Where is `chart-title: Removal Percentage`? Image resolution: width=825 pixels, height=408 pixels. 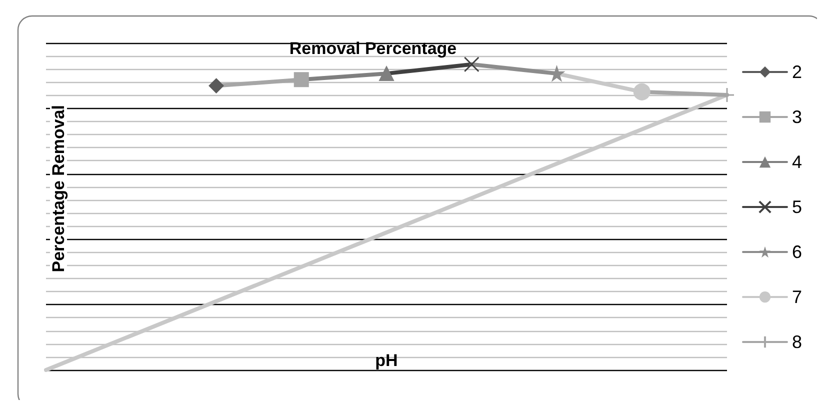 chart-title: Removal Percentage is located at coordinates (373, 48).